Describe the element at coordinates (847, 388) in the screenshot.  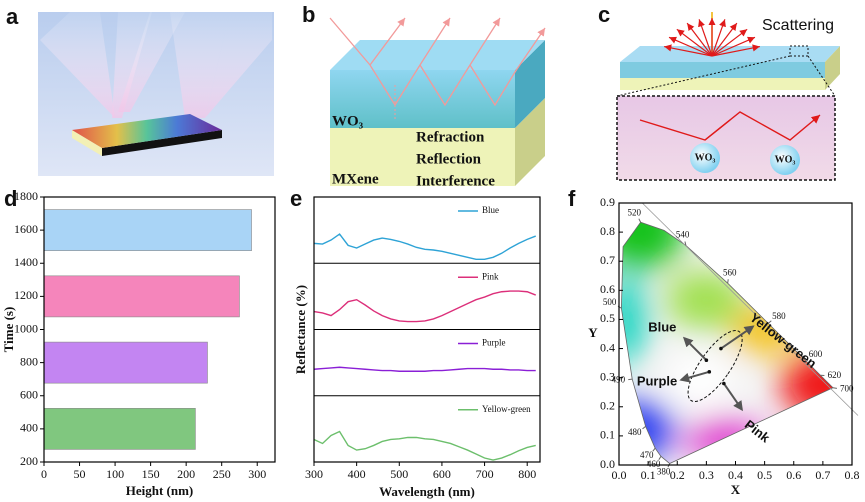
I see `wavelength-label: 700` at that location.